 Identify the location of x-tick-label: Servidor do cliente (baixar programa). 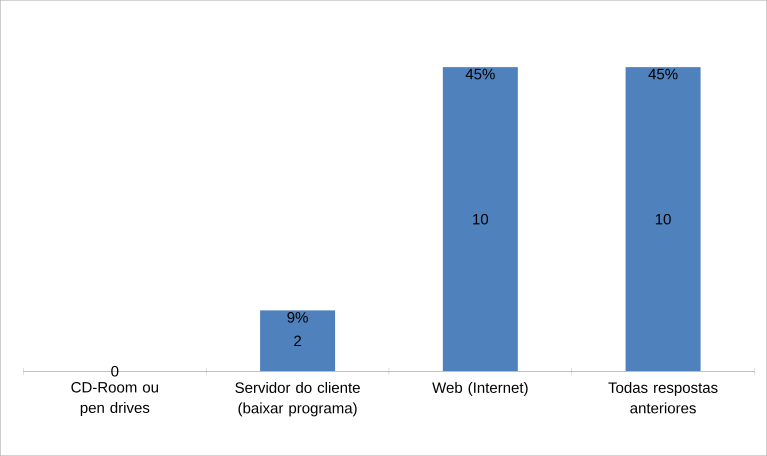
(297, 399).